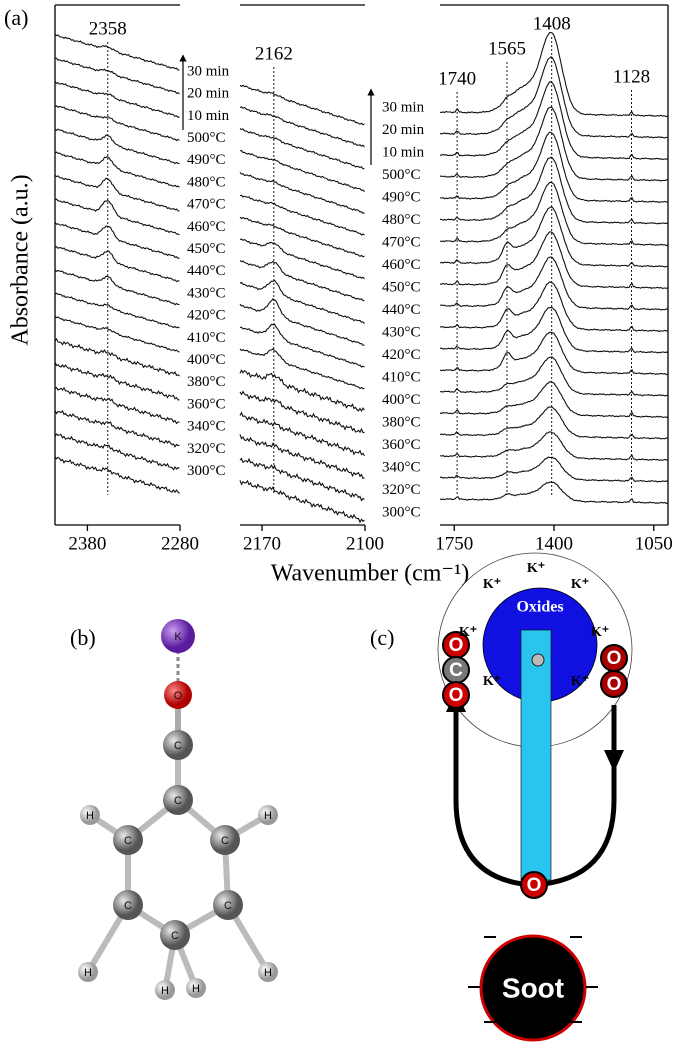 Image resolution: width=685 pixels, height=1049 pixels. What do you see at coordinates (554, 543) in the screenshot?
I see `x-tick-label: 1400` at bounding box center [554, 543].